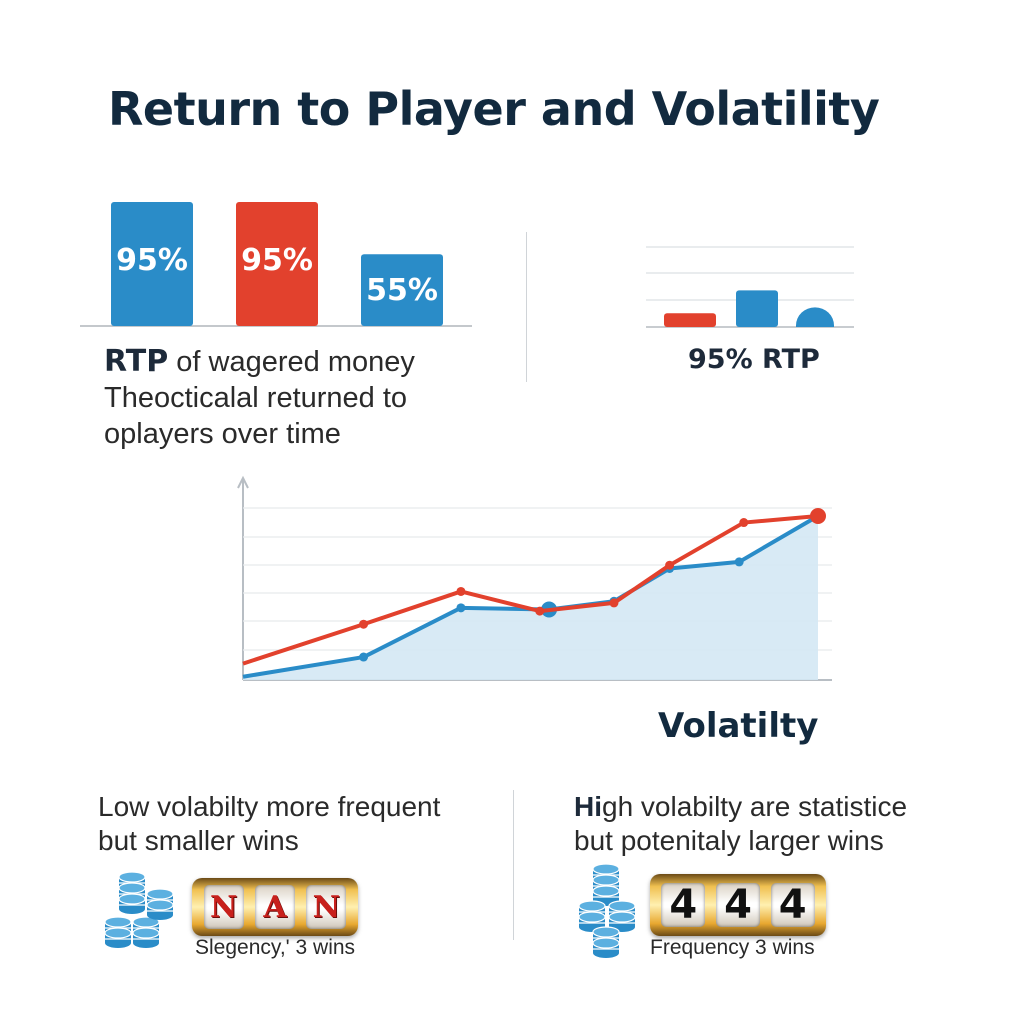 This screenshot has height=1024, width=1024. I want to click on high-volatility-keyword: Hi, so click(588, 806).